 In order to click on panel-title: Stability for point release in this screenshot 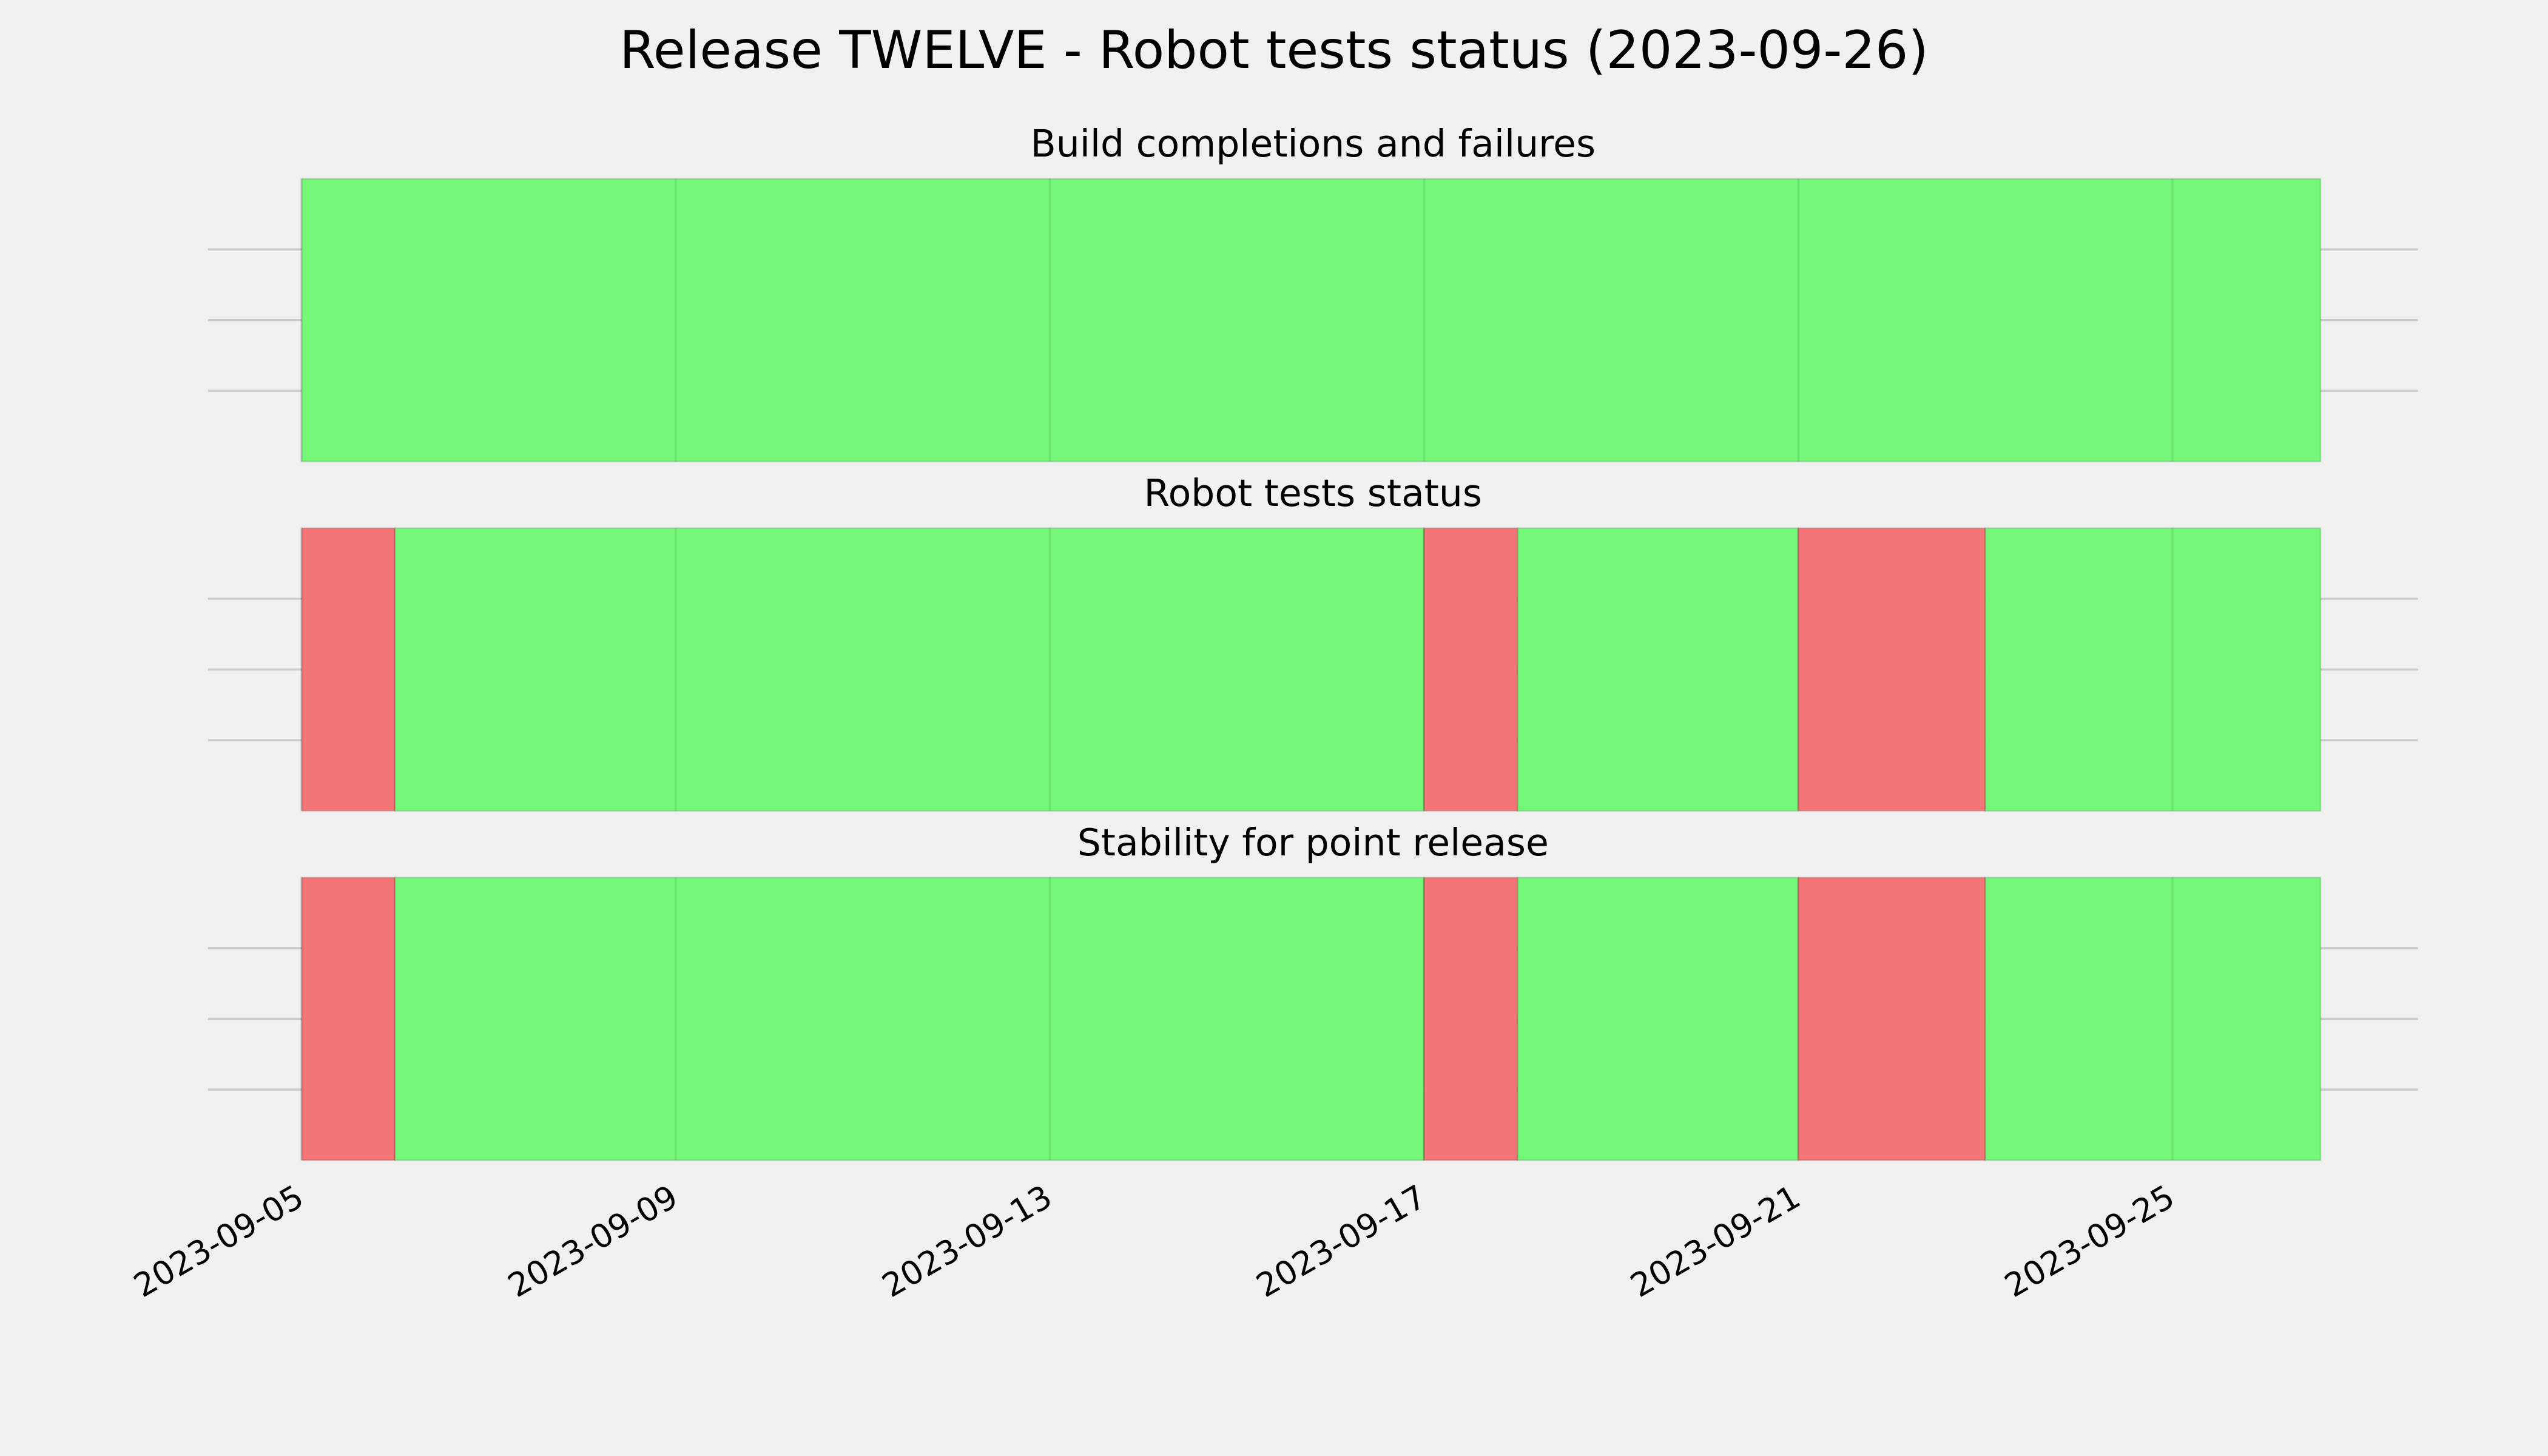, I will do `click(1313, 842)`.